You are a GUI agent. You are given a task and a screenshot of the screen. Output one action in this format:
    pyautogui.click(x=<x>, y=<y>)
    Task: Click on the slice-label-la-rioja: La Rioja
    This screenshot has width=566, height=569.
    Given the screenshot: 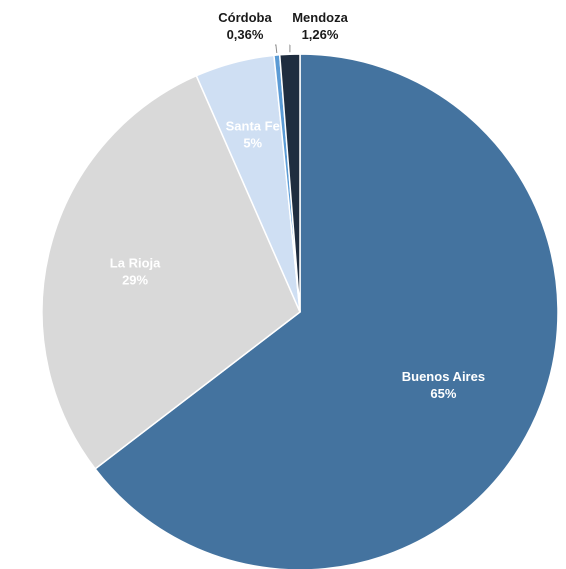 What is the action you would take?
    pyautogui.click(x=135, y=263)
    